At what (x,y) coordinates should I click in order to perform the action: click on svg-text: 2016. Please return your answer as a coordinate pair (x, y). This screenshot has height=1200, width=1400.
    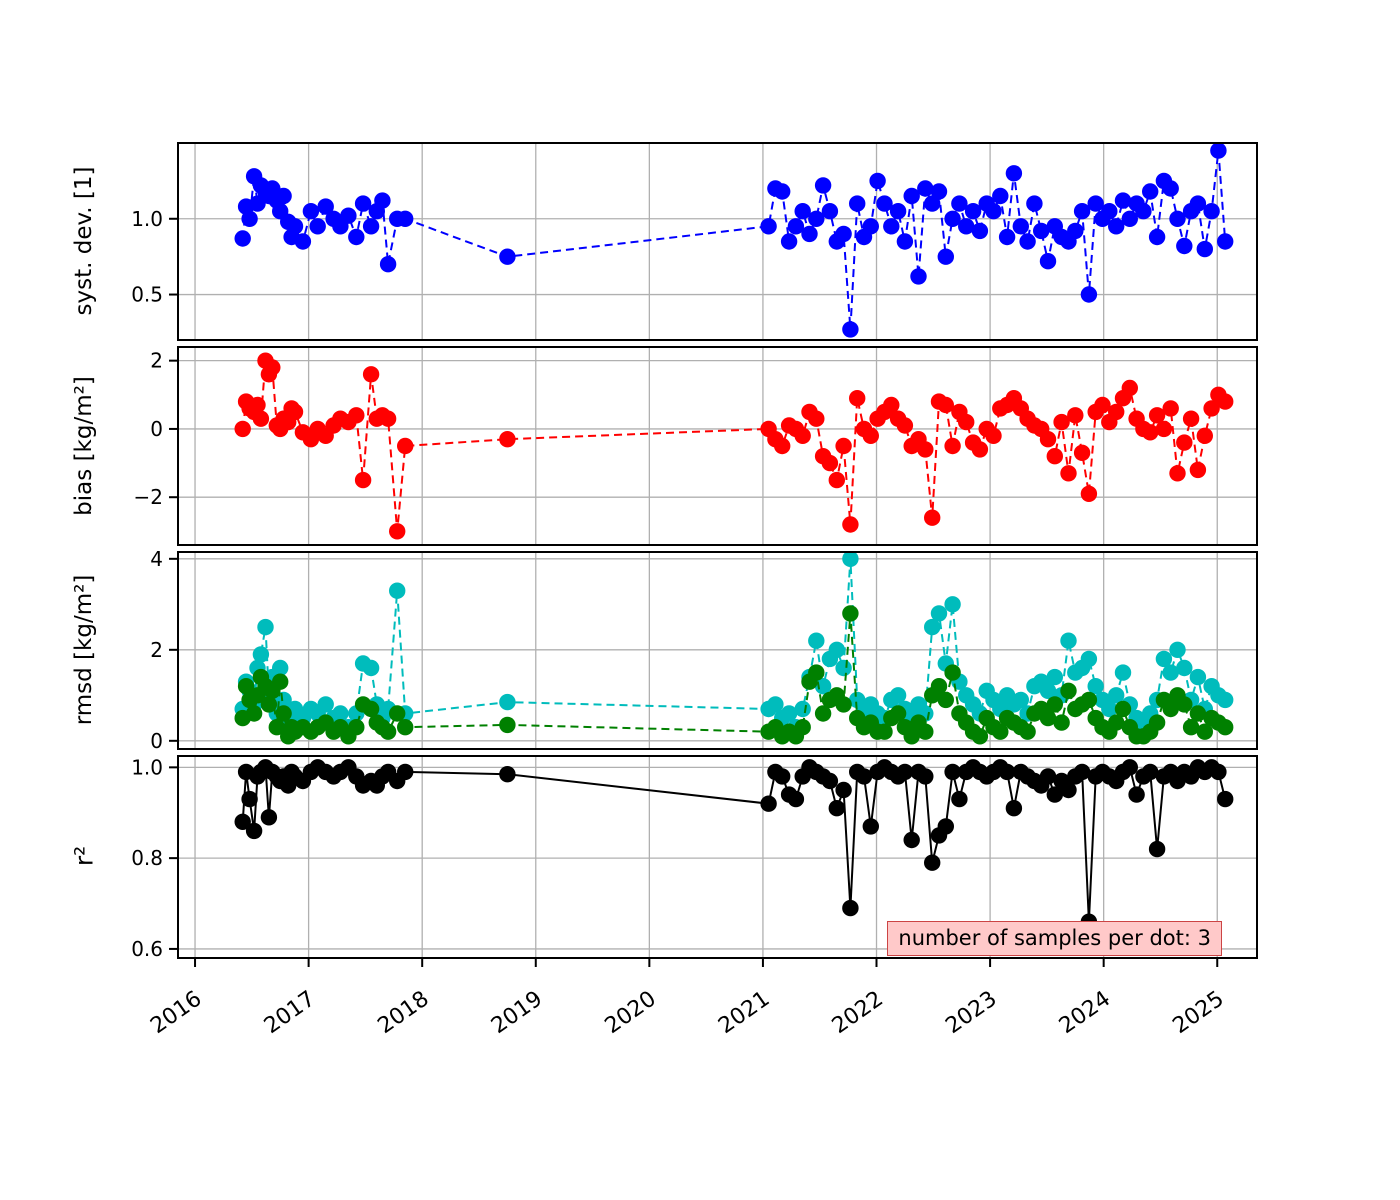
    Looking at the image, I should click on (176, 1012).